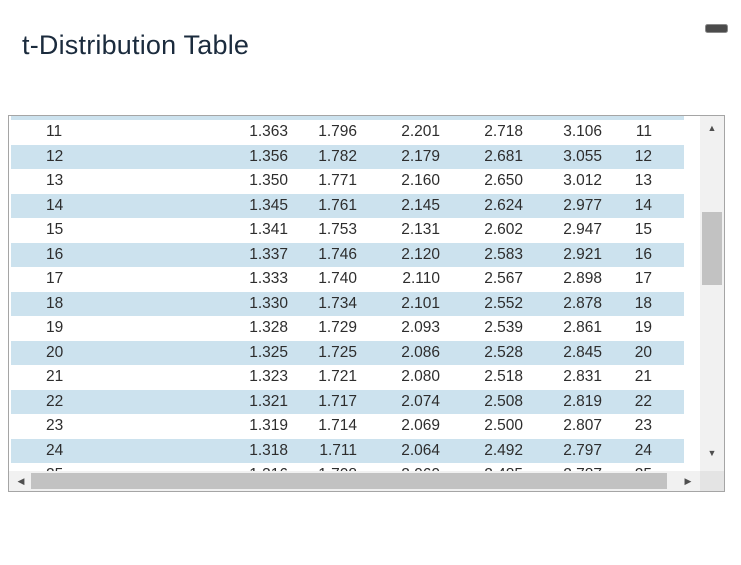  Describe the element at coordinates (337, 303) in the screenshot. I see `table-cell: 1.734` at that location.